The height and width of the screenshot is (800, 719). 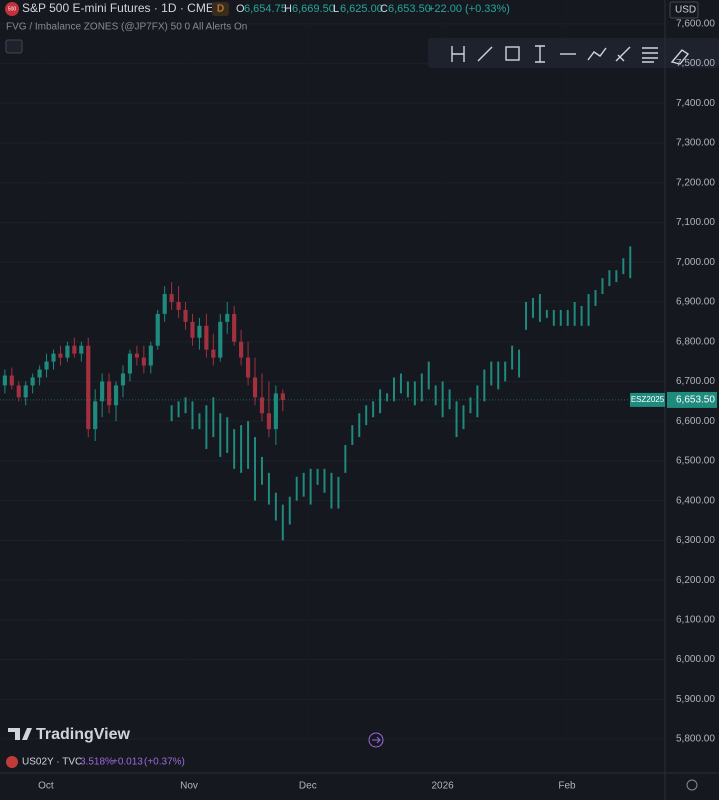 I want to click on x-tick-label: Nov, so click(x=189, y=786).